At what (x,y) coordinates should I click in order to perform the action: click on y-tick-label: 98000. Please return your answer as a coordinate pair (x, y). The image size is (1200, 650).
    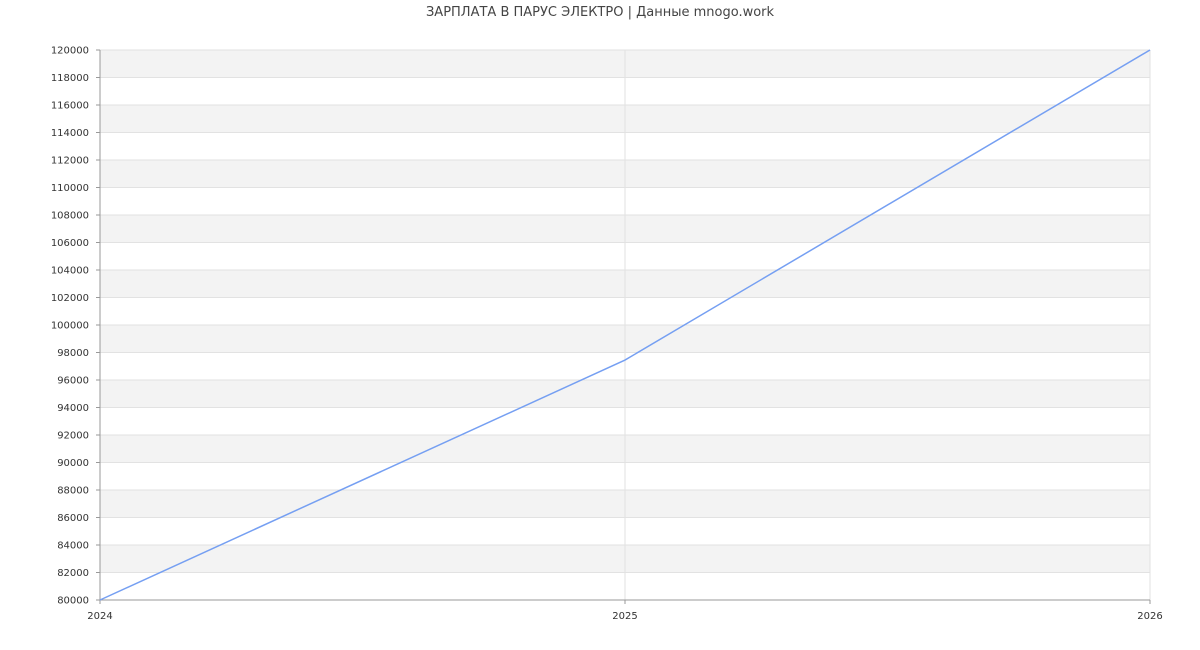
    Looking at the image, I should click on (73, 353).